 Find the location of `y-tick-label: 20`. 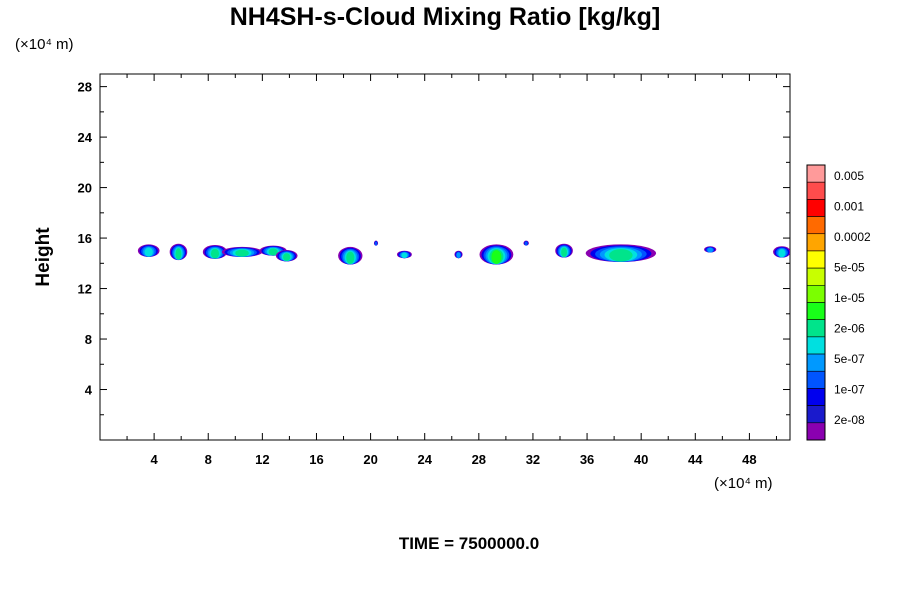

y-tick-label: 20 is located at coordinates (85, 188).